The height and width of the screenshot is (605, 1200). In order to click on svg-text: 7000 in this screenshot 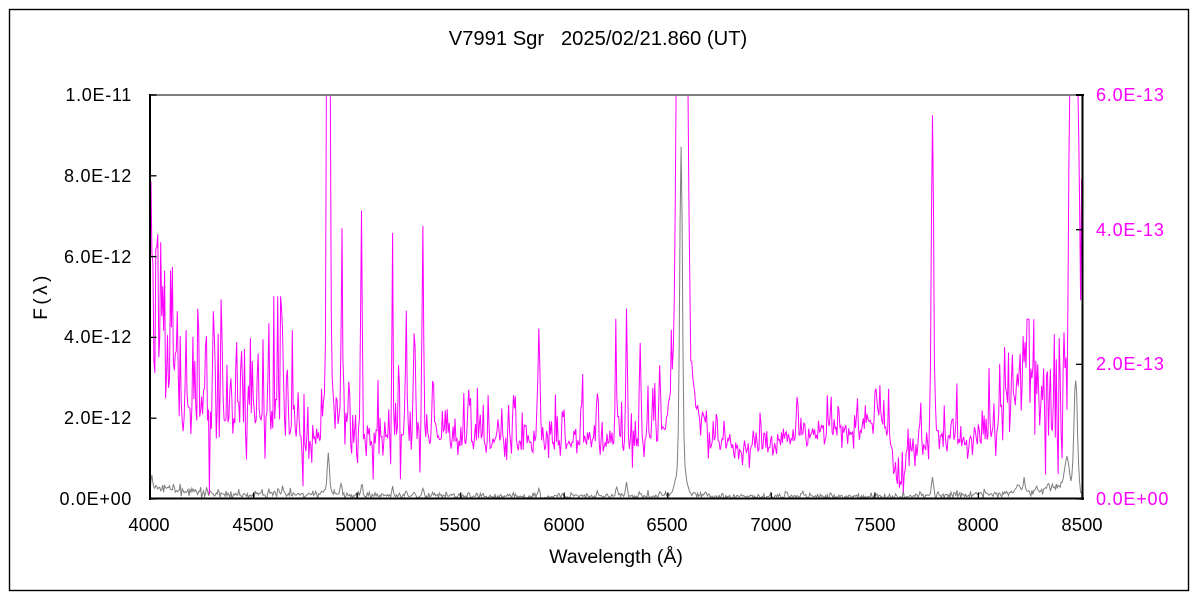, I will do `click(770, 524)`.